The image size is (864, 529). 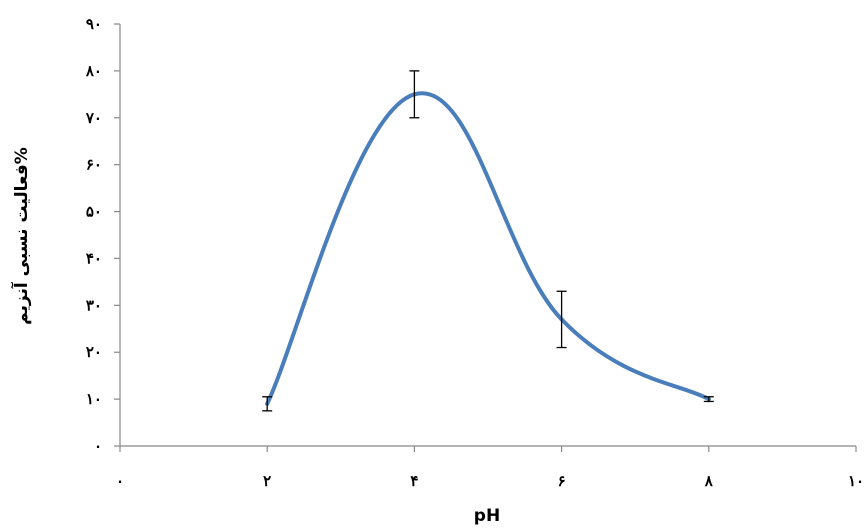 What do you see at coordinates (562, 481) in the screenshot?
I see `x-tick-label: ۶` at bounding box center [562, 481].